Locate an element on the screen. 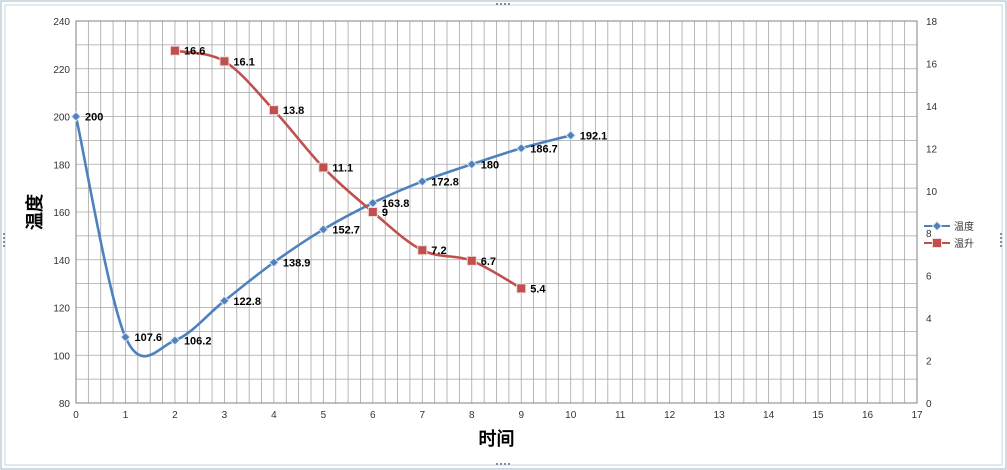 The height and width of the screenshot is (470, 1007). y2-tick-label: 0 is located at coordinates (929, 404).